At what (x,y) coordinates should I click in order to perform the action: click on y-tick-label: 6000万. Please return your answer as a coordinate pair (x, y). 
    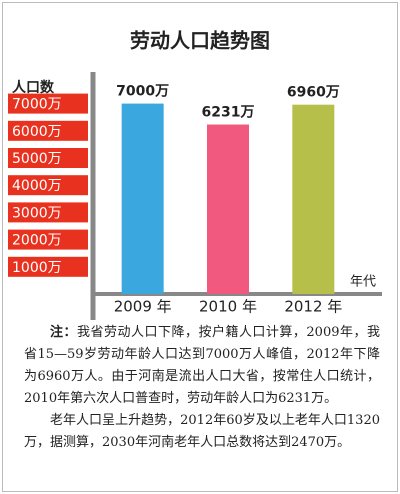
    Looking at the image, I should click on (37, 132).